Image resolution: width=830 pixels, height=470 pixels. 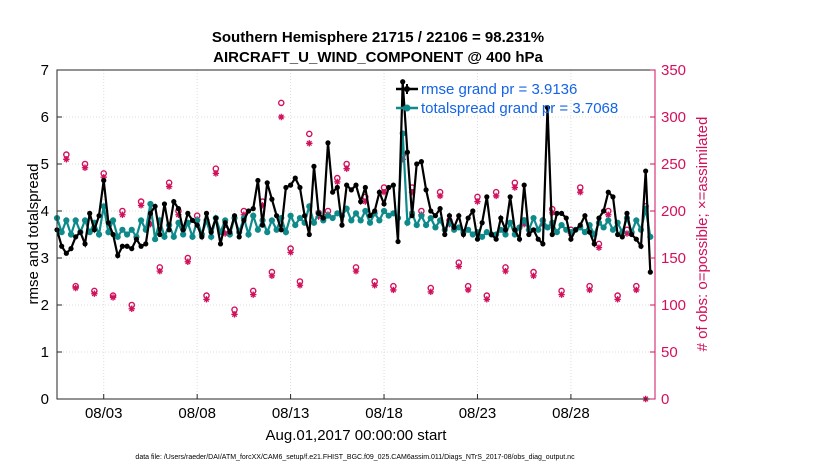 What do you see at coordinates (407, 89) in the screenshot?
I see `legend-rmse-dot` at bounding box center [407, 89].